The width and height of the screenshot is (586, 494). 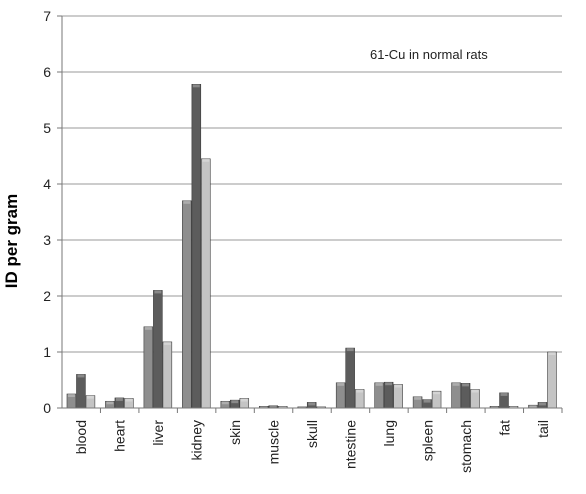 I want to click on y-tick-labels: 0 1 2 3 4 5 6 7, so click(x=47, y=212).